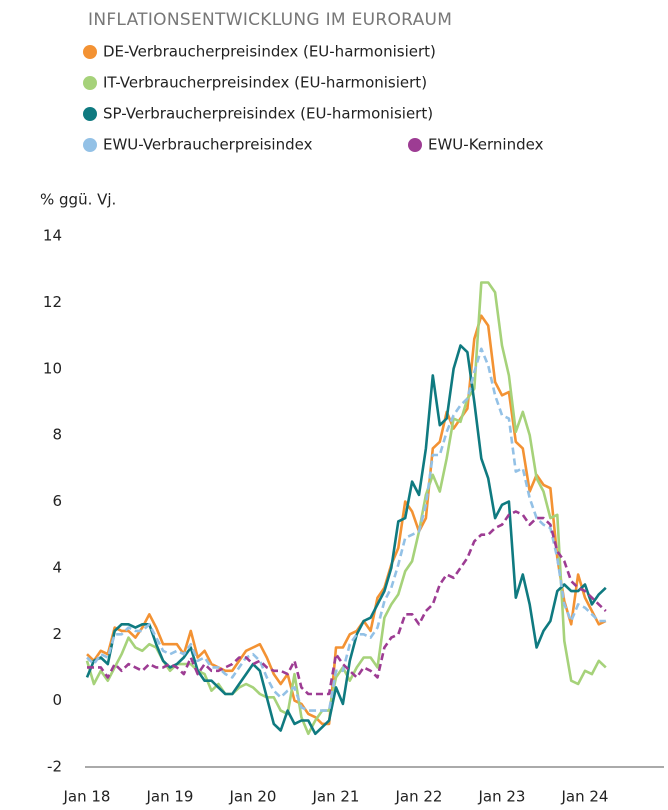  I want to click on x-tick-label: Jan 19, so click(170, 797).